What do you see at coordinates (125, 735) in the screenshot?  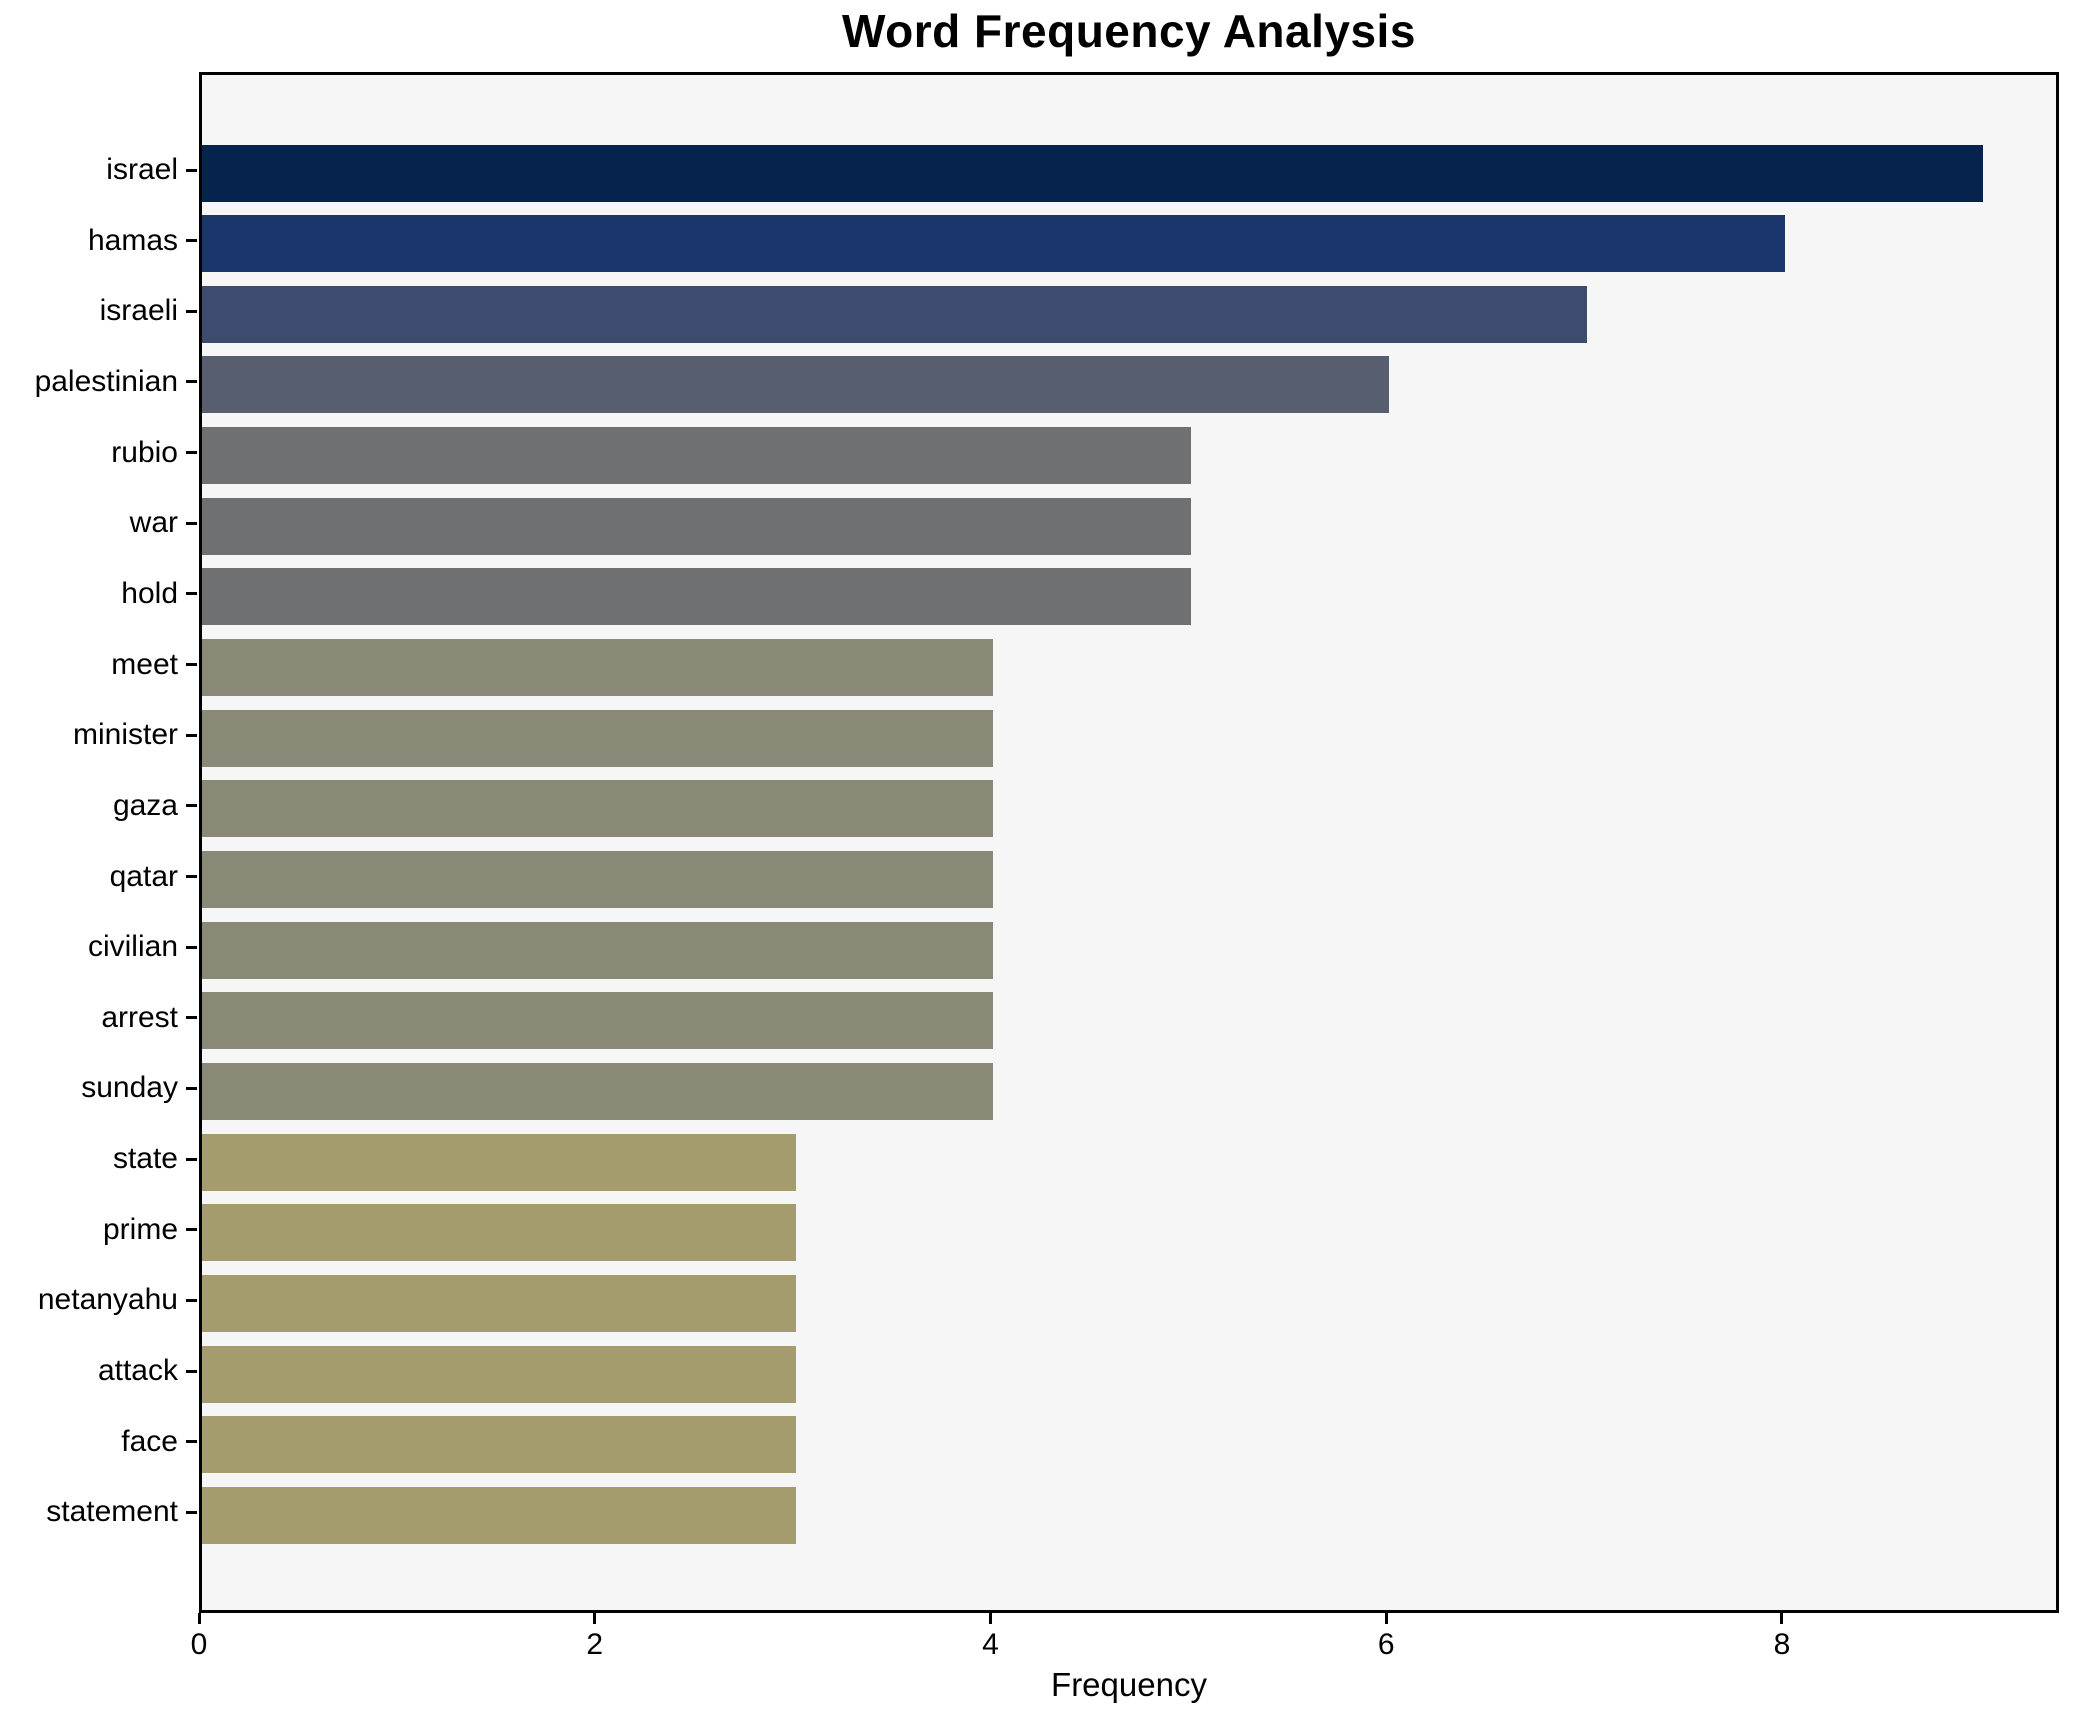 I see `y-tick-label-minister: minister` at bounding box center [125, 735].